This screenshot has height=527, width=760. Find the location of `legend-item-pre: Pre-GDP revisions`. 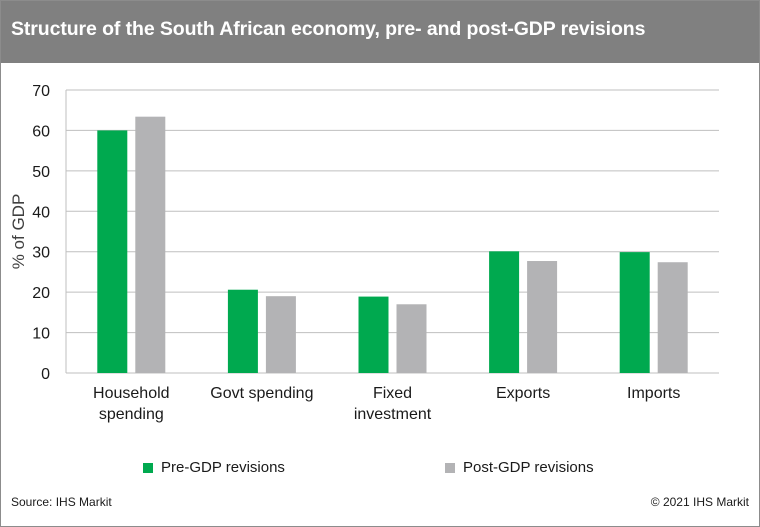

legend-item-pre: Pre-GDP revisions is located at coordinates (214, 467).